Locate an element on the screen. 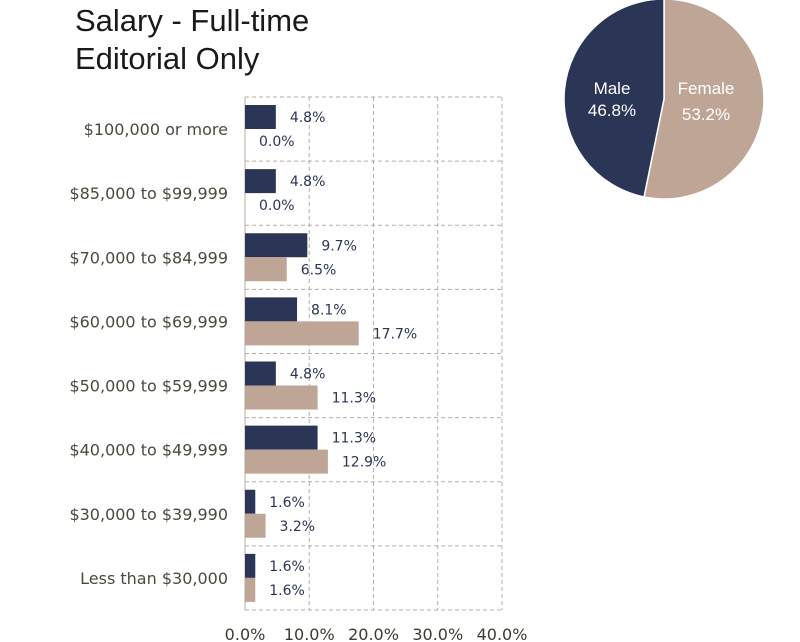 This screenshot has width=800, height=642. pie-label-female-value: 53.2% is located at coordinates (706, 114).